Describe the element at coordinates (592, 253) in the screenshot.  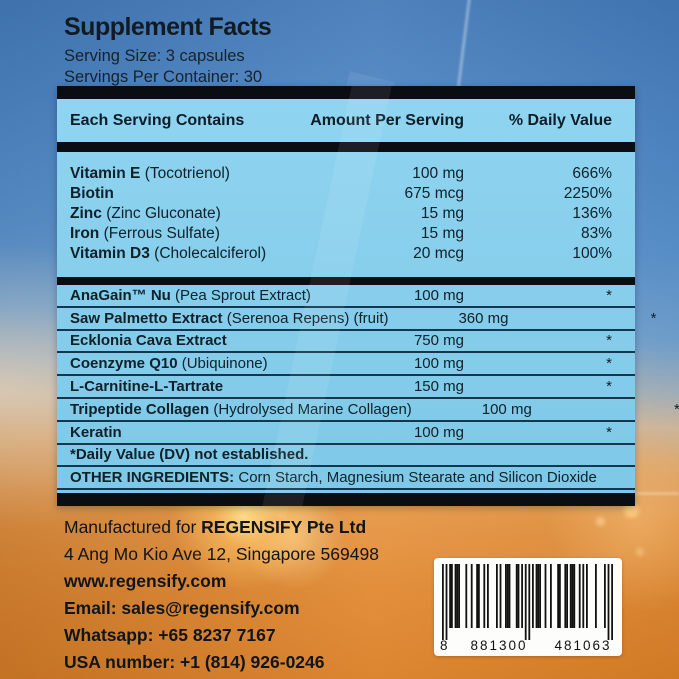
I see `ingredient-daily-value: 100%` at that location.